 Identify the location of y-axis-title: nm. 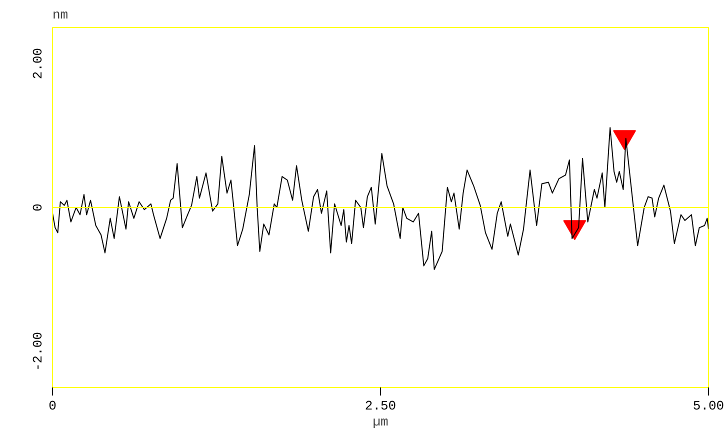
(60, 15).